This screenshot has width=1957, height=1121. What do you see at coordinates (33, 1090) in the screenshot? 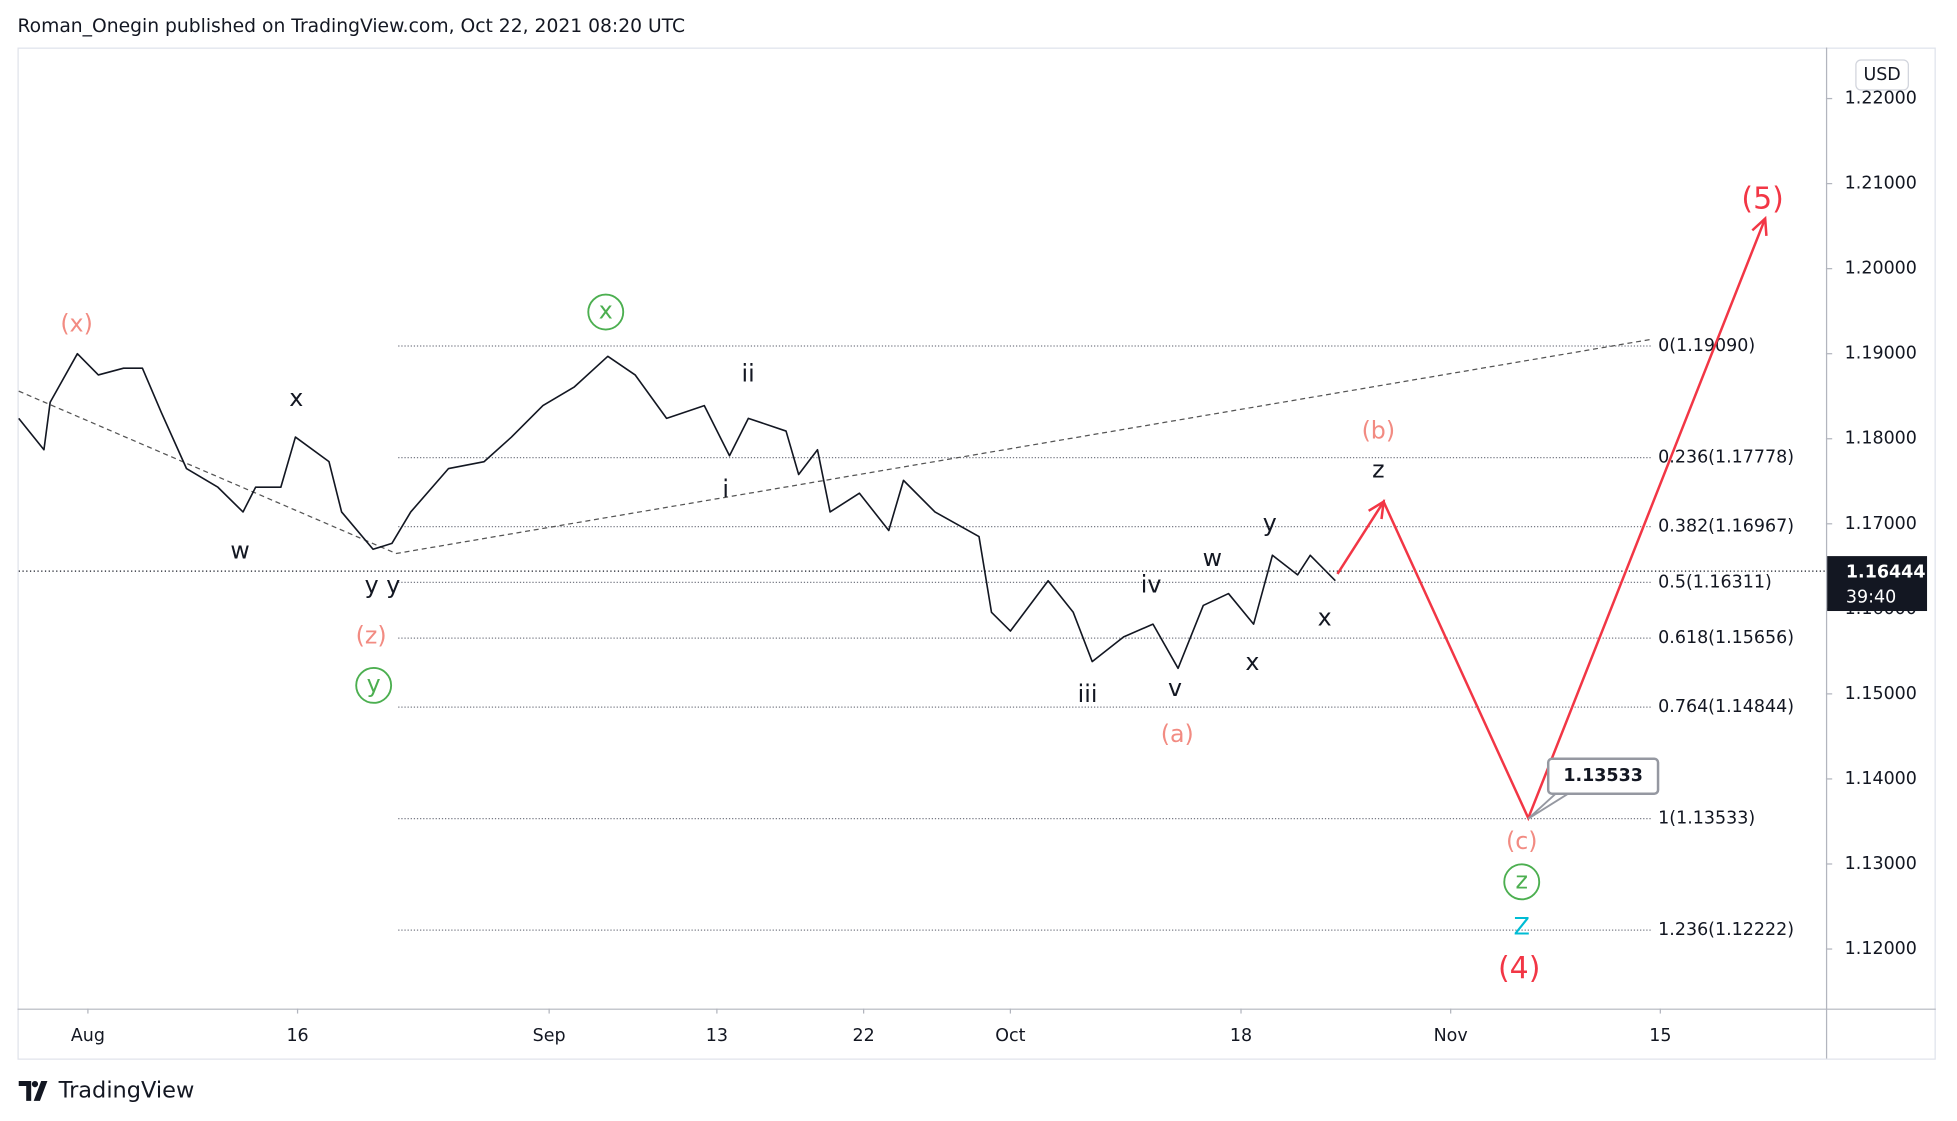
I see `tradingview-logo` at bounding box center [33, 1090].